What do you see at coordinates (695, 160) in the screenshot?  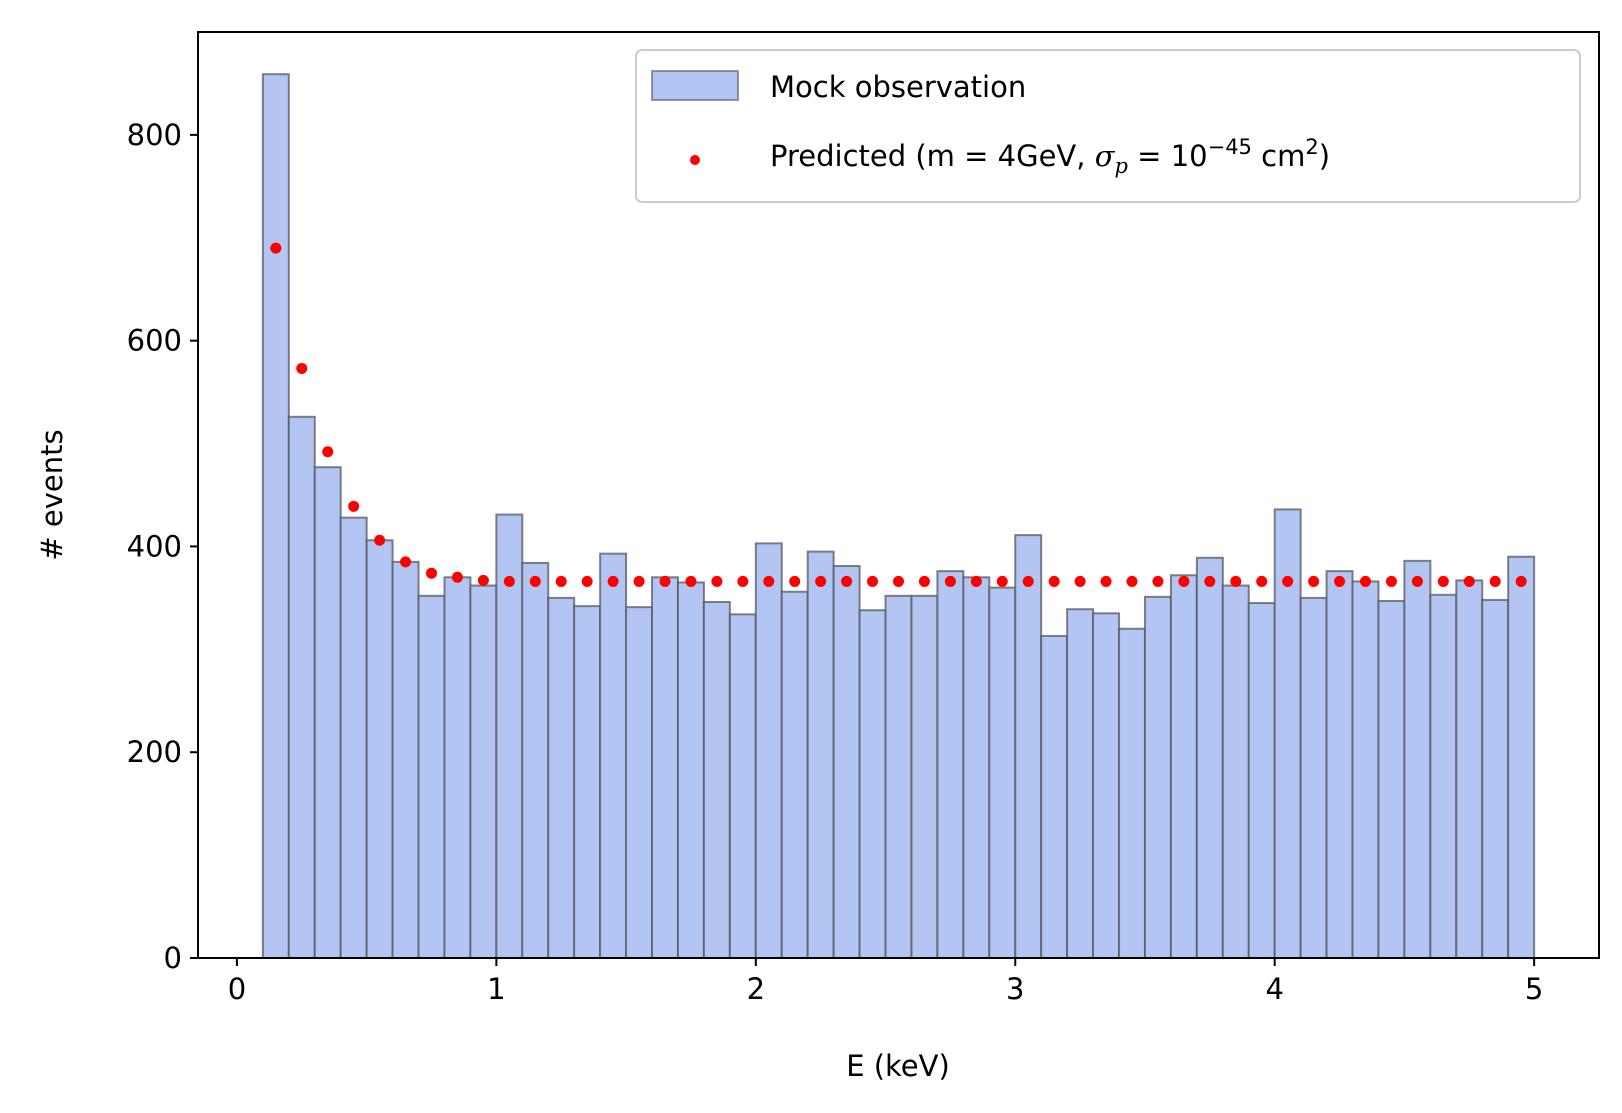 I see `legend-marker-predicted` at bounding box center [695, 160].